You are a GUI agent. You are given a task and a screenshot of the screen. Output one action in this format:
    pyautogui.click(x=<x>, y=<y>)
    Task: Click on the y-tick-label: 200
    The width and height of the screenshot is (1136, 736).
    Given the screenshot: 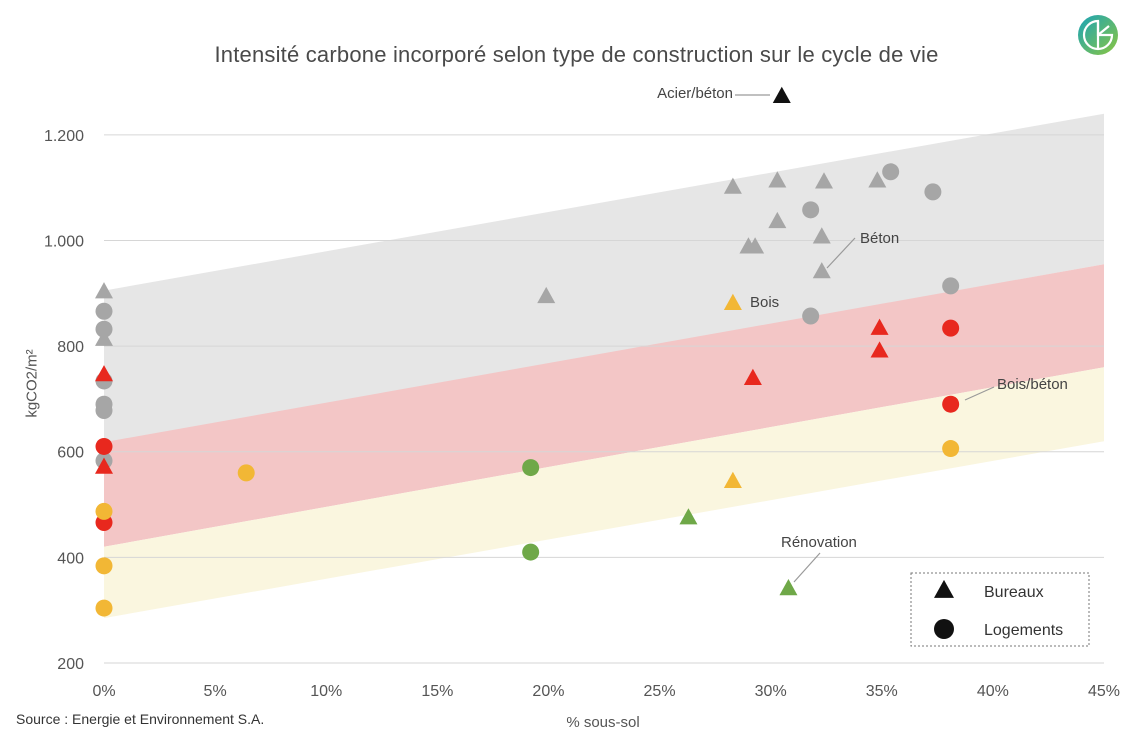 What is the action you would take?
    pyautogui.click(x=70, y=664)
    